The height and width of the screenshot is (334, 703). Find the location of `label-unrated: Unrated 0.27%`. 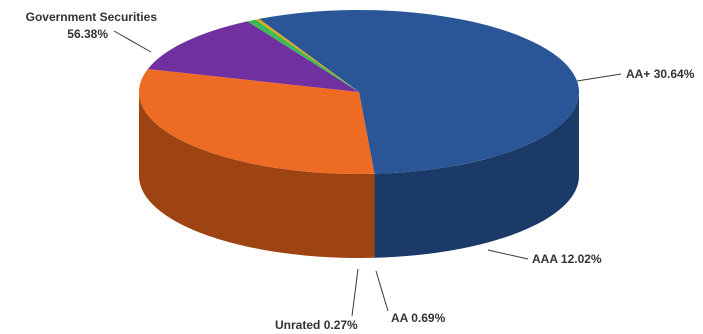

label-unrated: Unrated 0.27% is located at coordinates (316, 325).